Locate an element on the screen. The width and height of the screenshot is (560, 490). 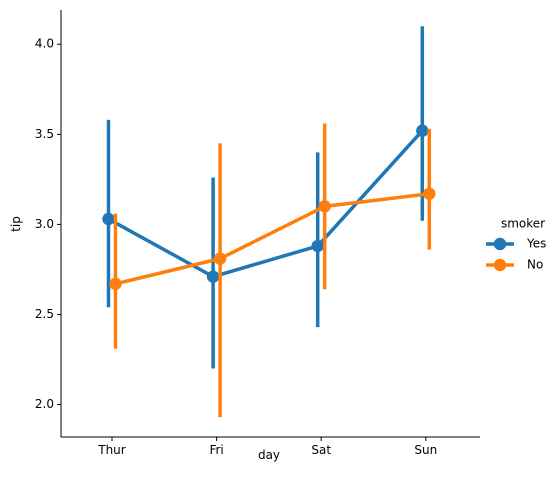
legend-marker-no is located at coordinates (500, 265).